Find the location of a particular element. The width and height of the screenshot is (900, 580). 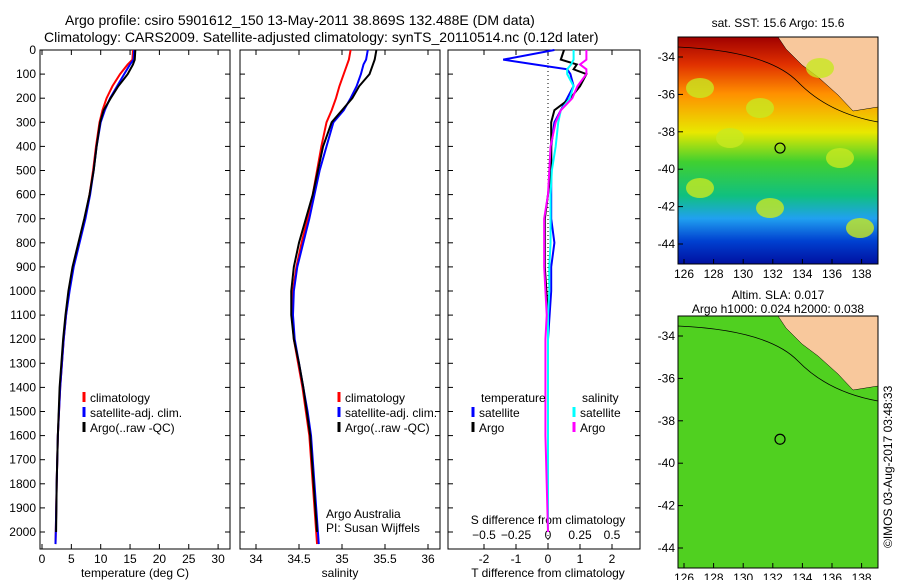

tdiff-tick-label: 0 is located at coordinates (548, 559).